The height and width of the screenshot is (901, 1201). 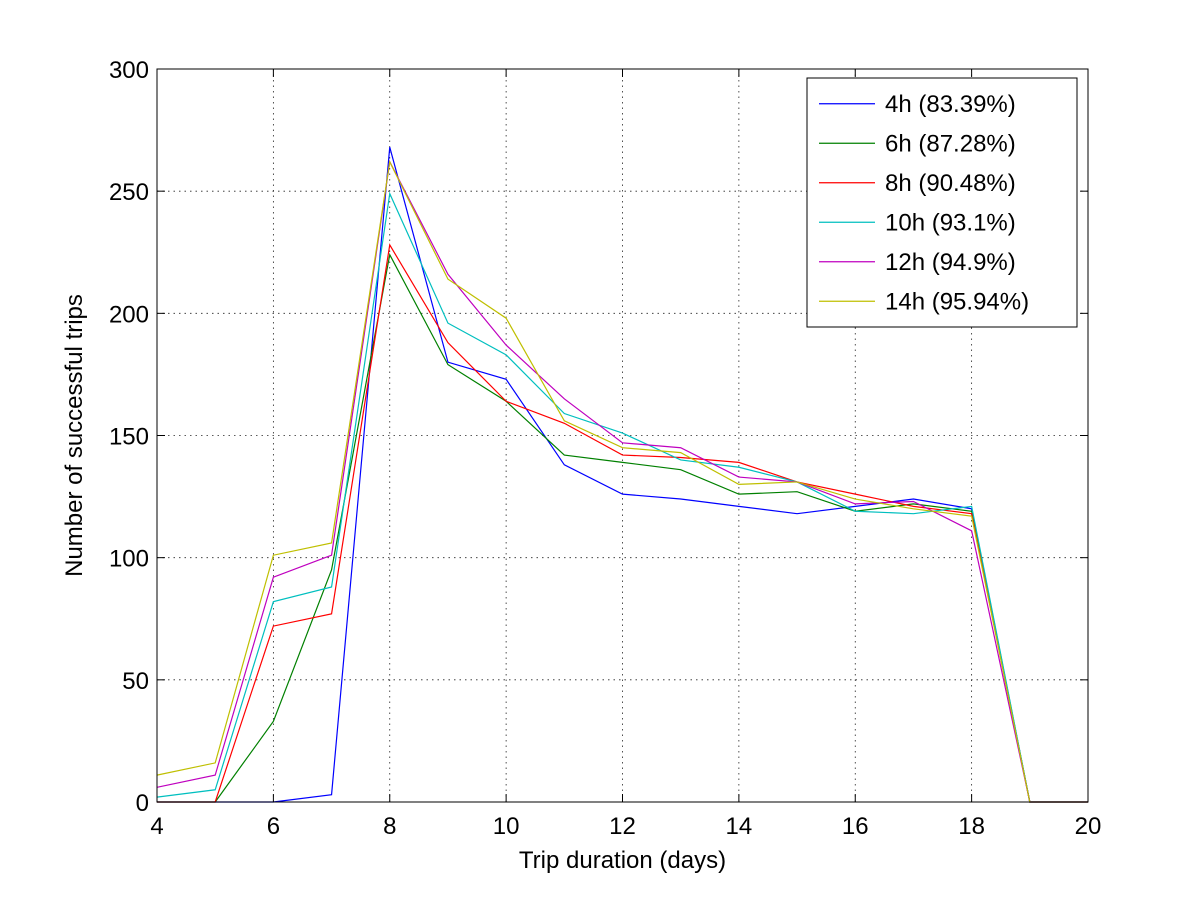 I want to click on y-axis-label: Number of successful trips, so click(x=74, y=435).